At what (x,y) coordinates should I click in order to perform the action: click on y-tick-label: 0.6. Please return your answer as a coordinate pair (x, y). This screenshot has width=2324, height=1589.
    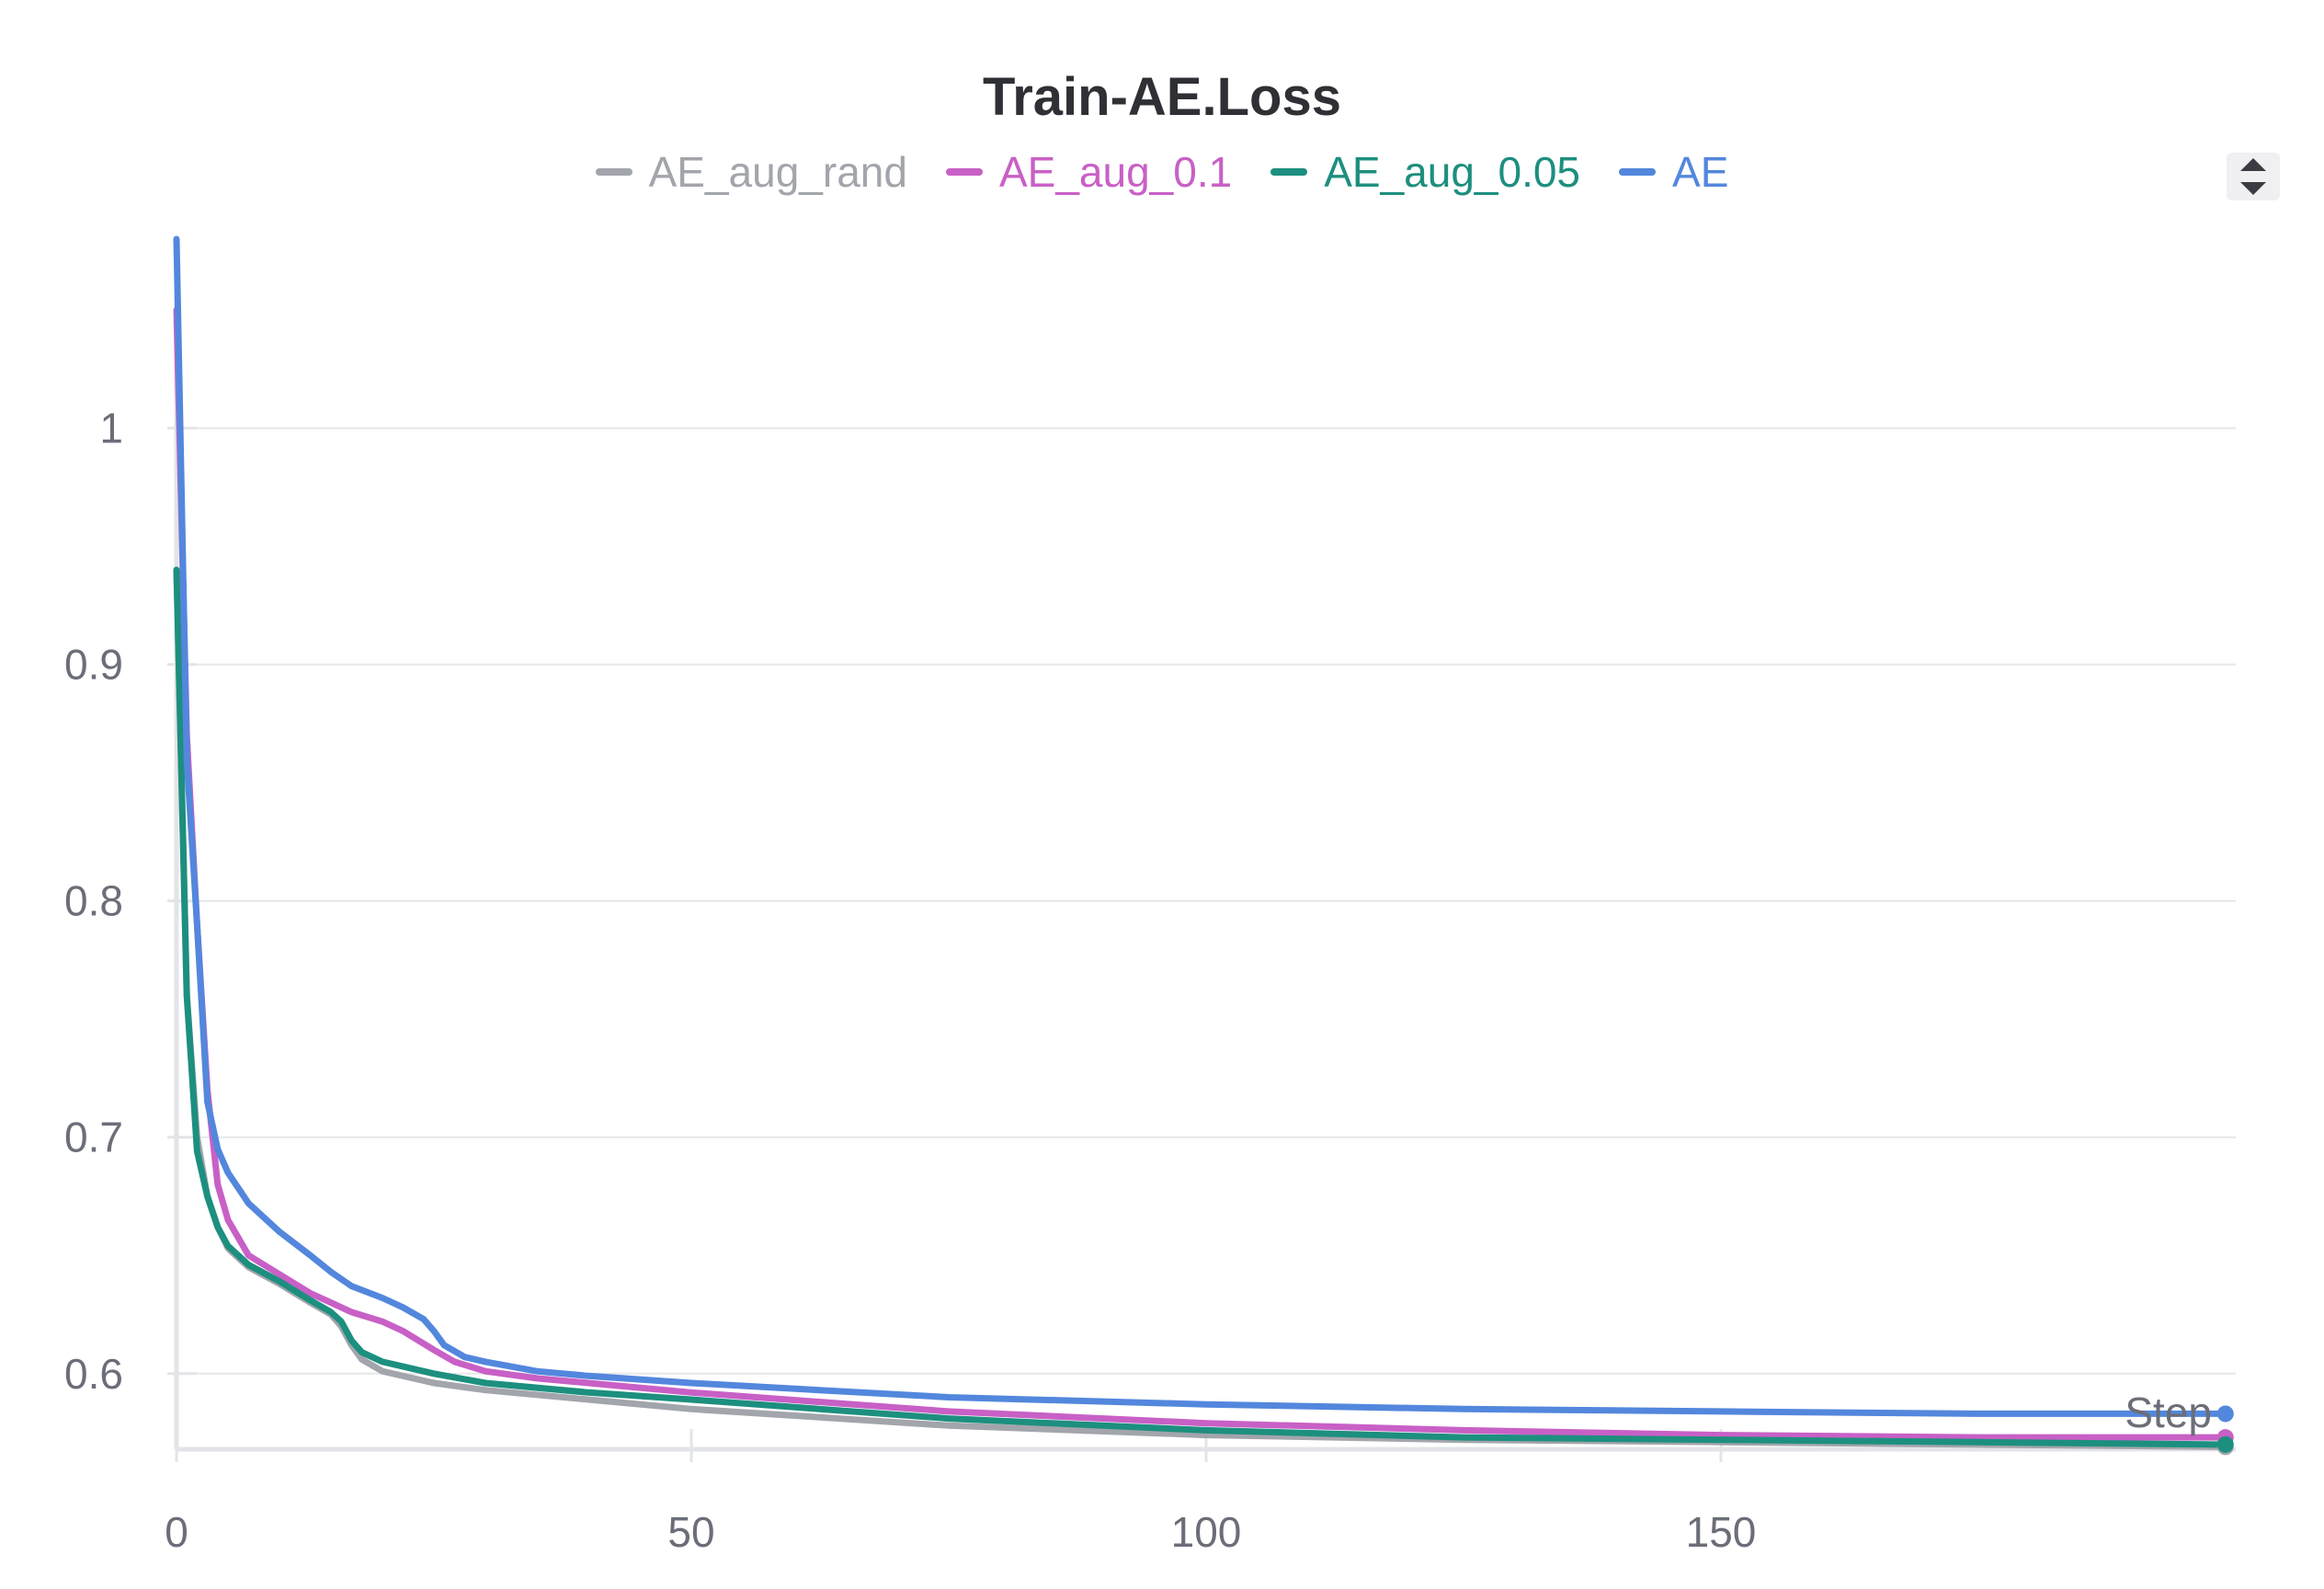
    Looking at the image, I should click on (94, 1374).